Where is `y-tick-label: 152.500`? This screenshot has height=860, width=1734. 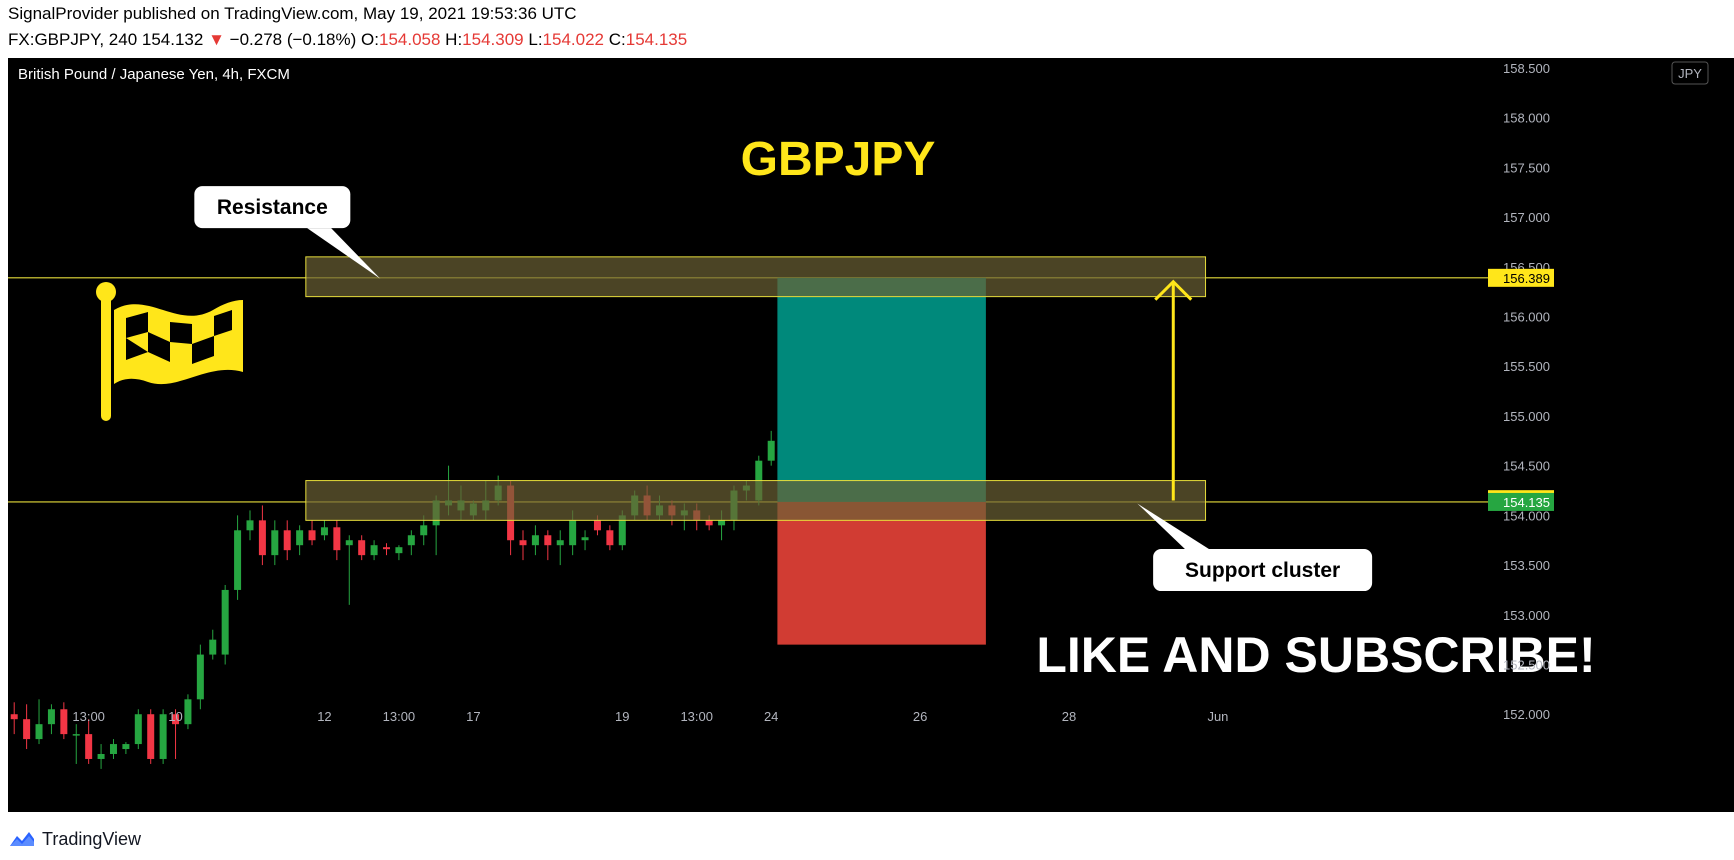
y-tick-label: 152.500 is located at coordinates (1526, 665).